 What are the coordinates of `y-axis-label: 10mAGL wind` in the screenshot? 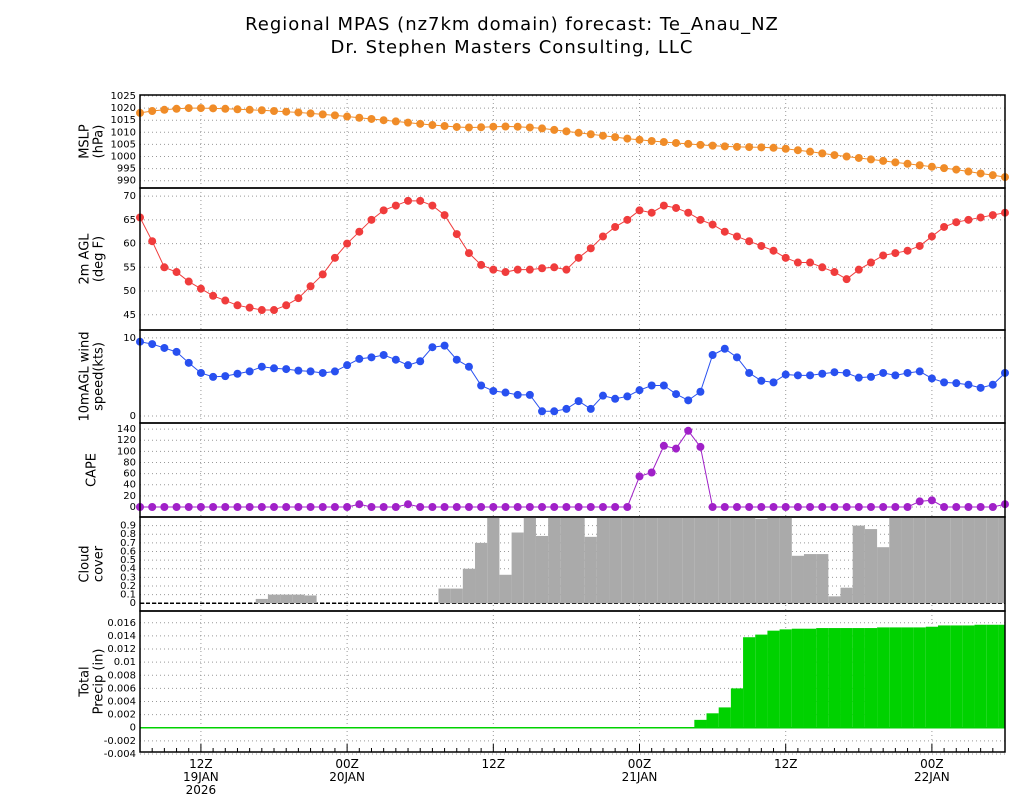 It's located at (85, 376).